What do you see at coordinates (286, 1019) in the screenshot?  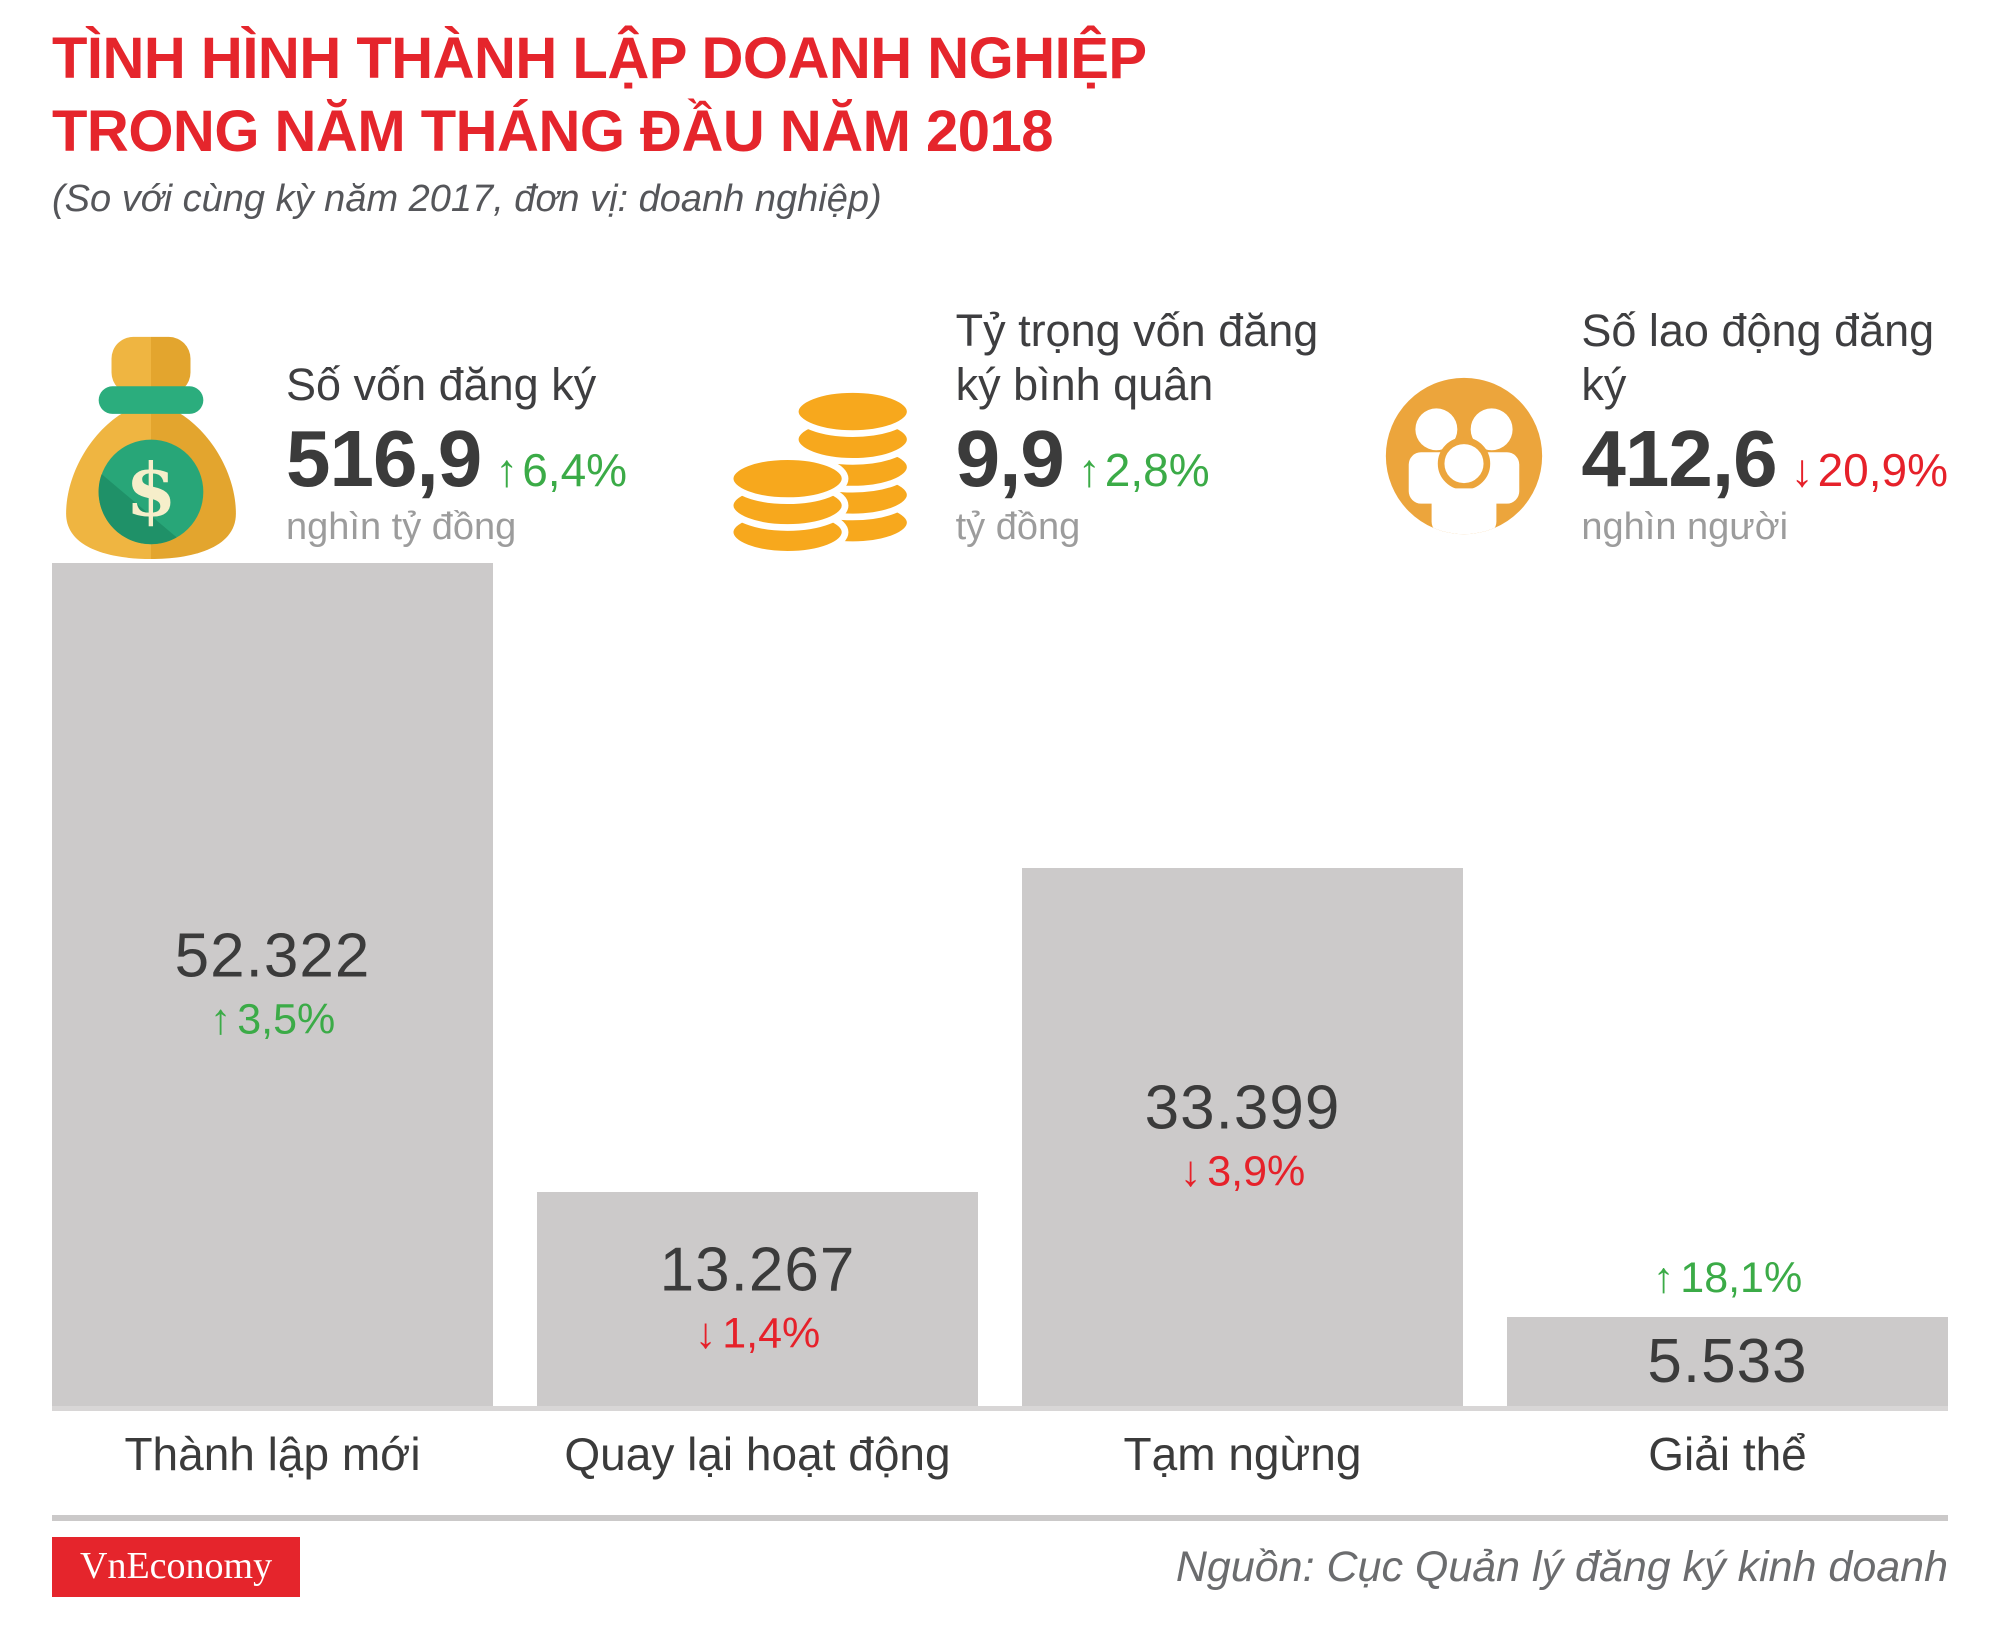 I see `bar-change-value: 3,5%` at bounding box center [286, 1019].